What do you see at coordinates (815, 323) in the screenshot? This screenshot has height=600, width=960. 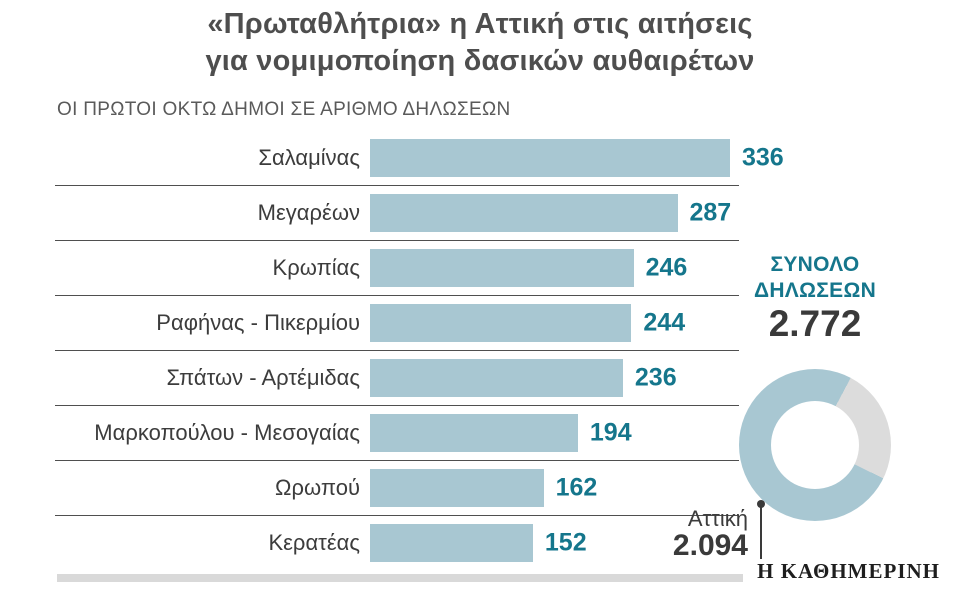 I see `donut-total-value: 2.772` at bounding box center [815, 323].